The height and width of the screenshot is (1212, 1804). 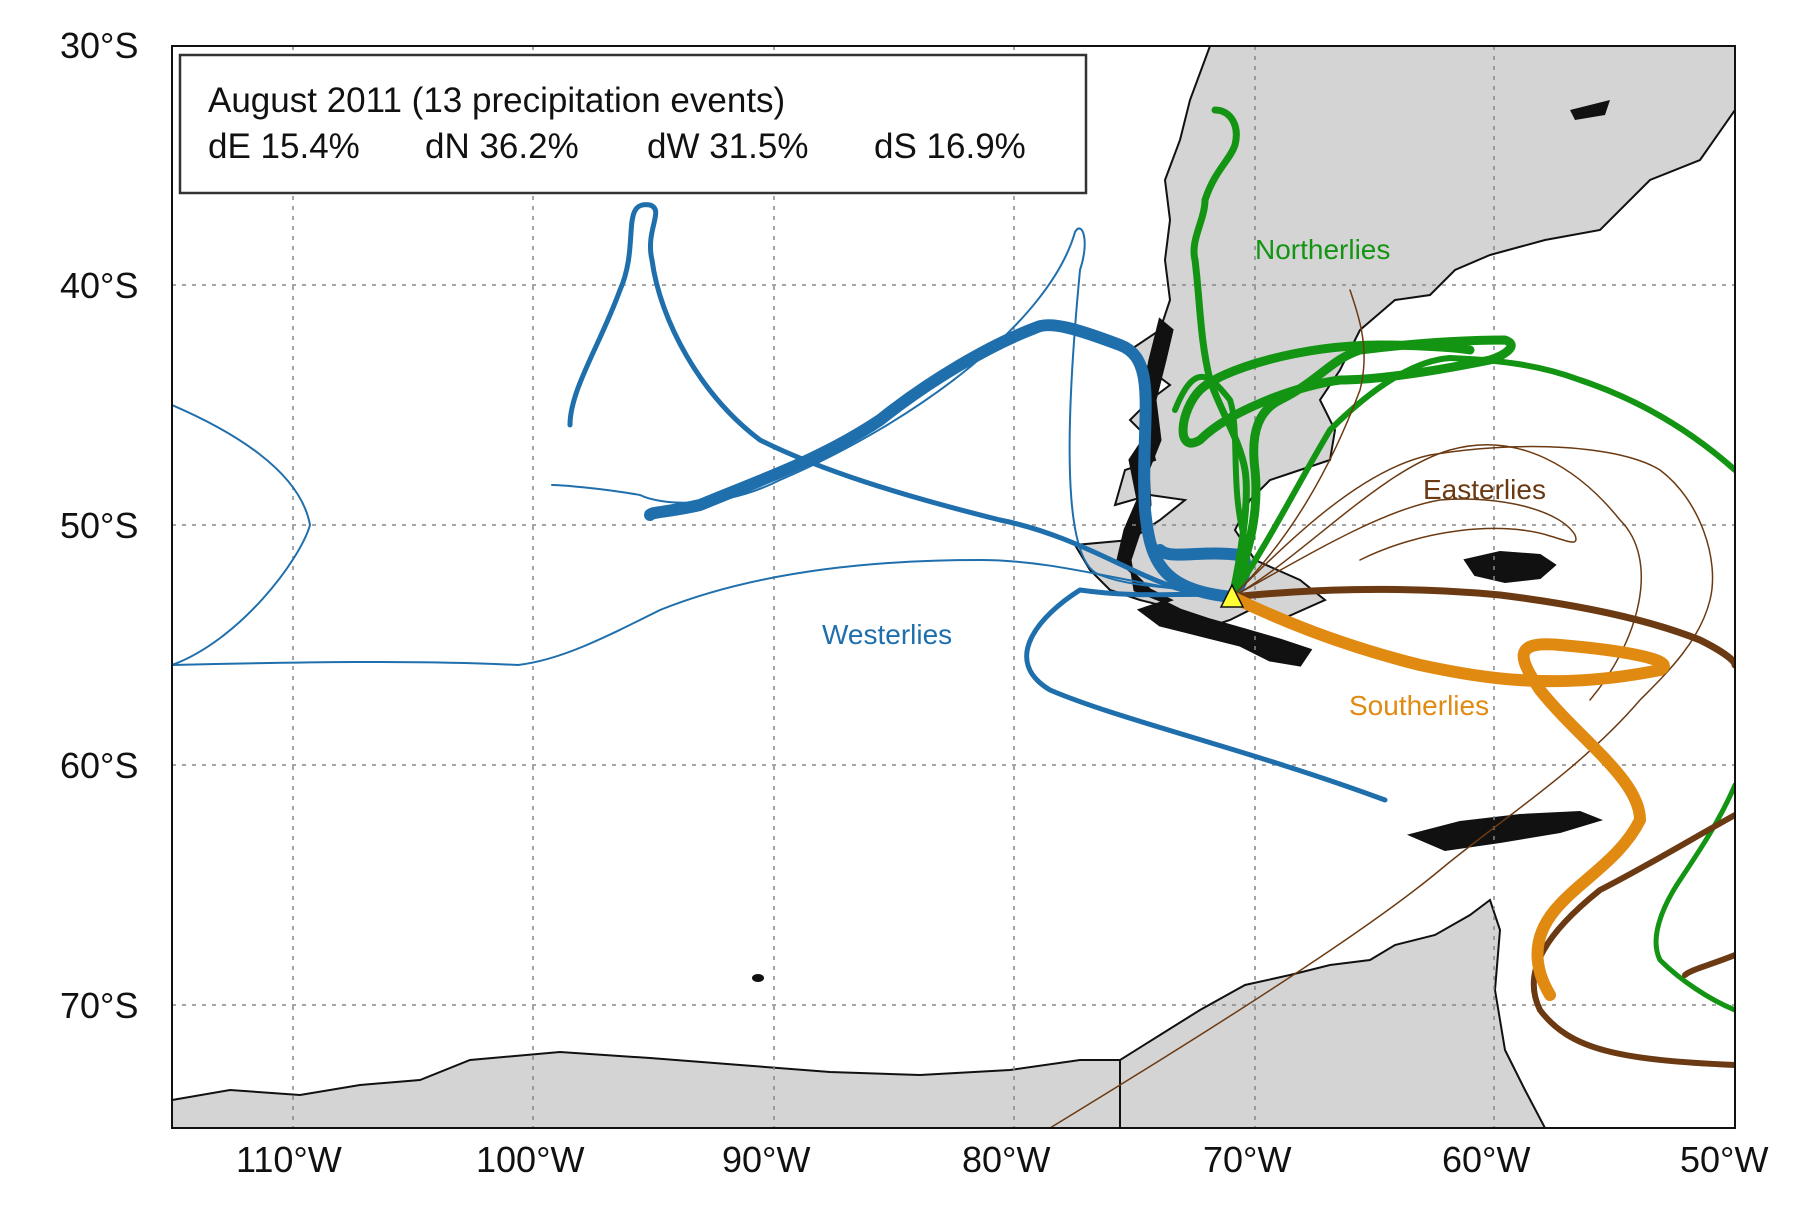 I want to click on river-plate, so click(x=1590, y=110).